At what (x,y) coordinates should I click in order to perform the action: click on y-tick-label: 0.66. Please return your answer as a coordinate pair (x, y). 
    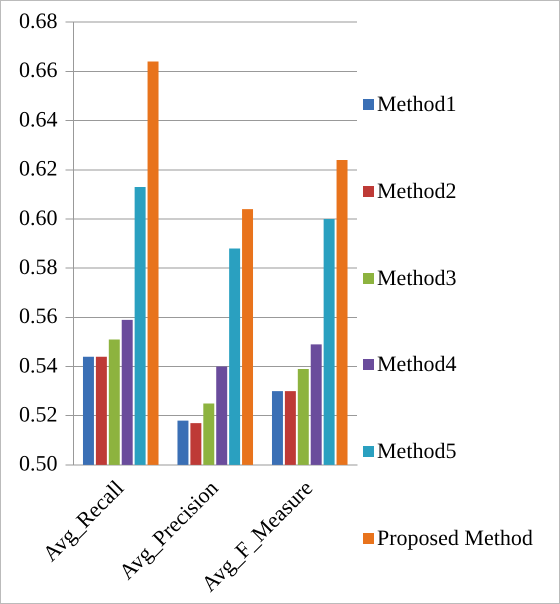
    Looking at the image, I should click on (38, 69).